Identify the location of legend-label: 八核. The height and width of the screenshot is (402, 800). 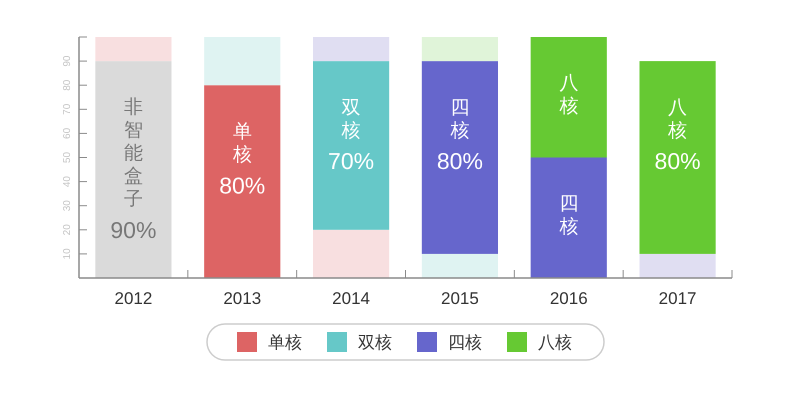
(555, 342).